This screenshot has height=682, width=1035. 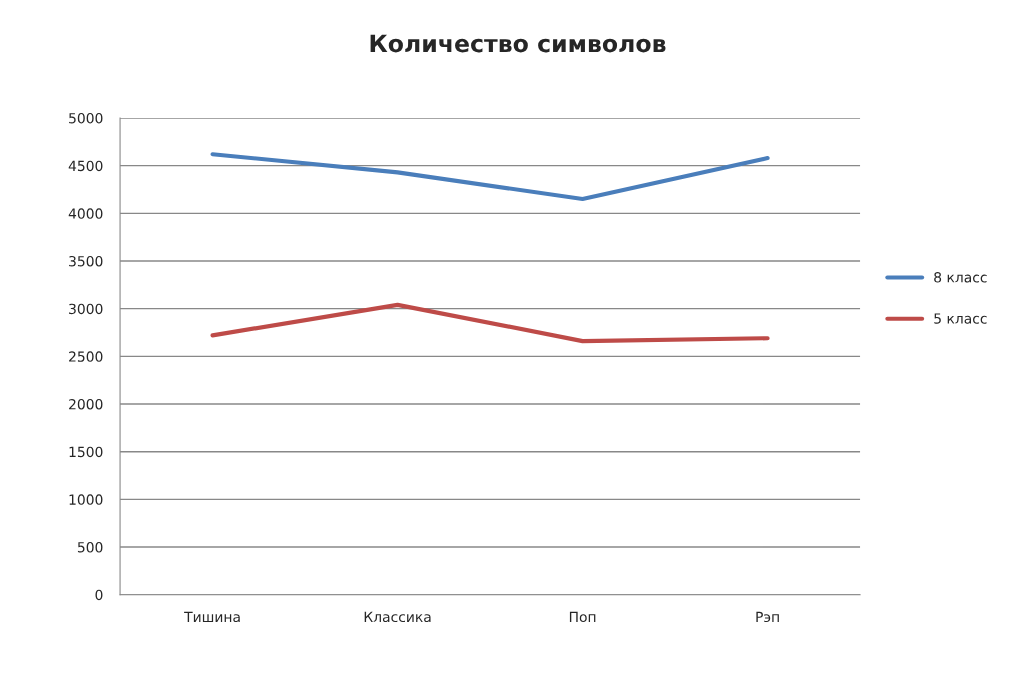 I want to click on y-tick-label: 3500, so click(x=86, y=261).